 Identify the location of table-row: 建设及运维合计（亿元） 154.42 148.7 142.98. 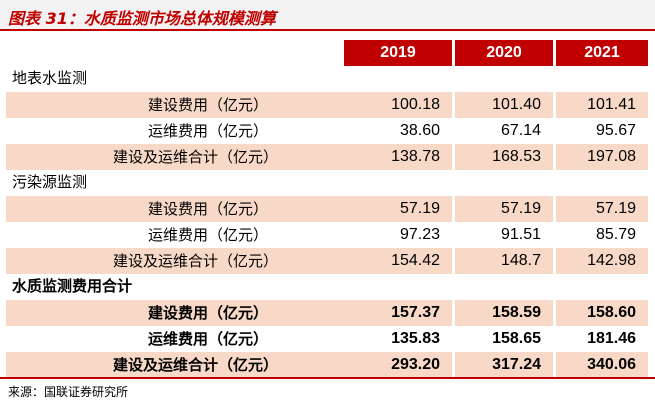
(327, 261).